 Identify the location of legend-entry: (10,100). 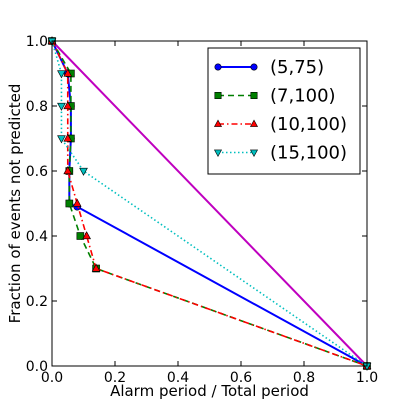
(280, 124).